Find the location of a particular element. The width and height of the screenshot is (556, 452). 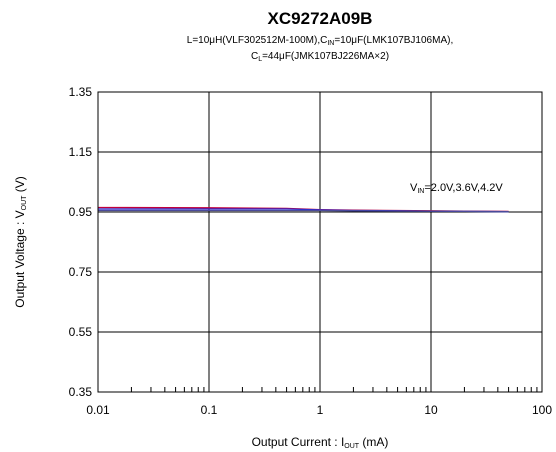

x-tick-label: 0.1 is located at coordinates (209, 410).